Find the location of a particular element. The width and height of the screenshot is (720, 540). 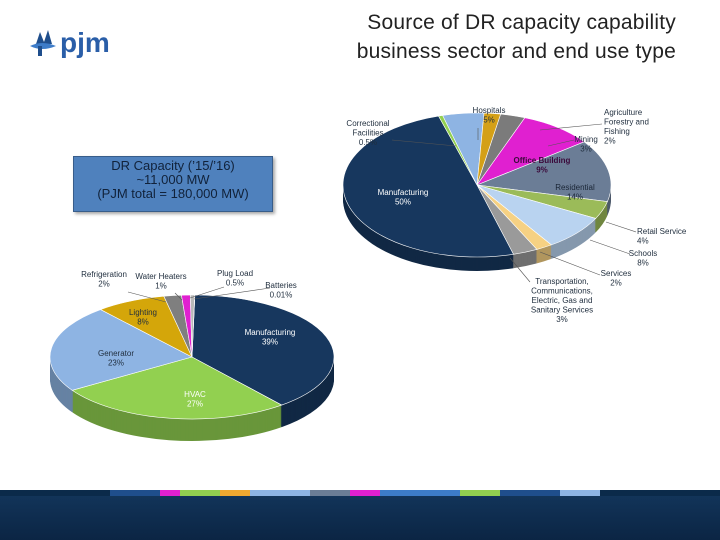

pie-1-label-residential: Residential 14% is located at coordinates (575, 192).